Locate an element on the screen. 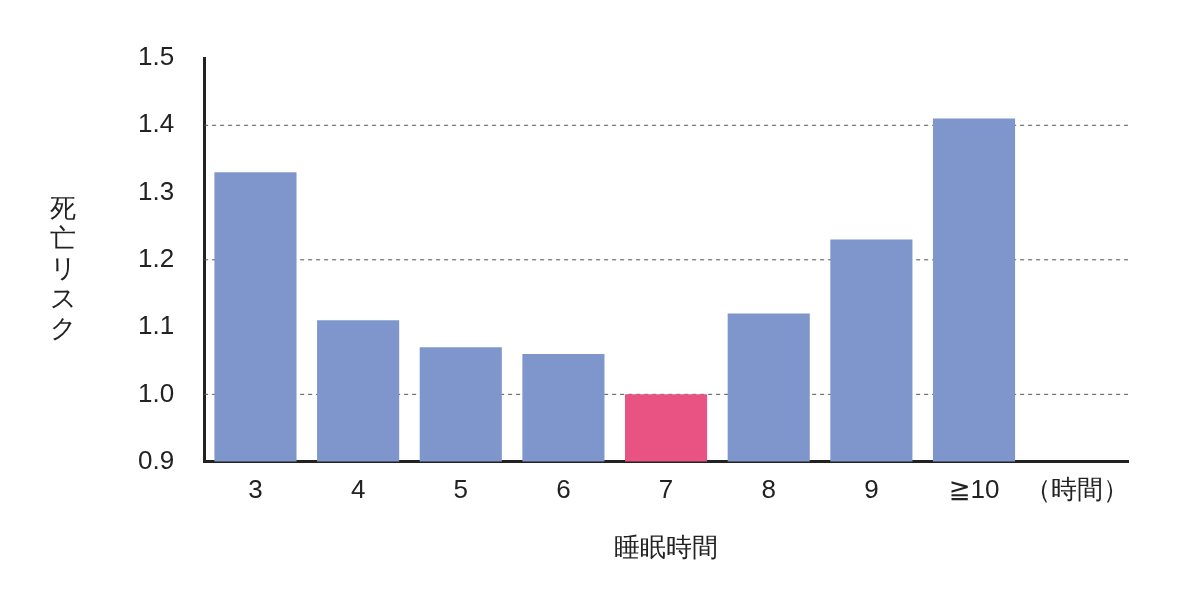 The image size is (1200, 600). y-tick-label: 1.4 is located at coordinates (156, 123).